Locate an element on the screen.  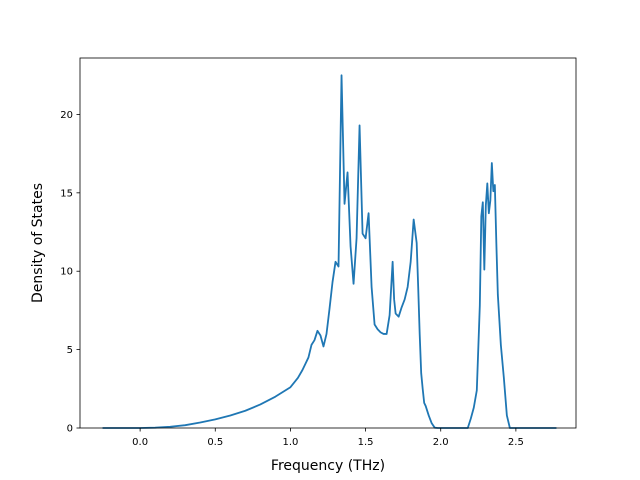
y-tick-label: 0 is located at coordinates (70, 429).